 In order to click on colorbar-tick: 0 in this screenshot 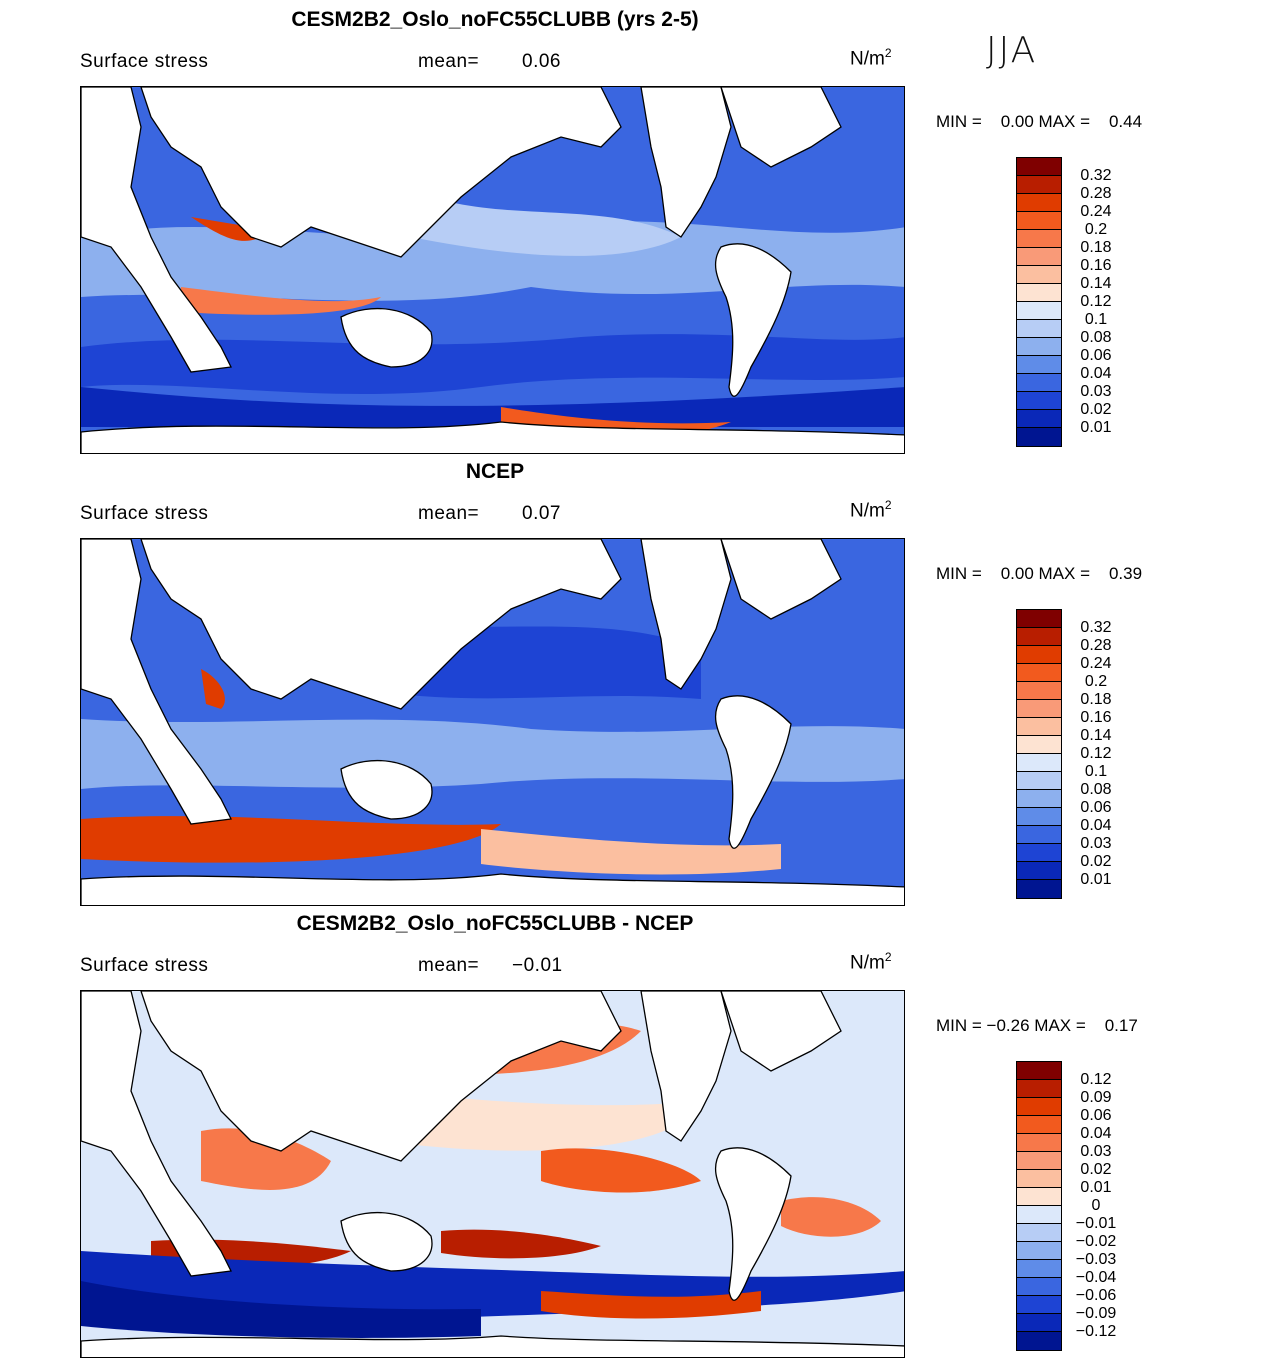, I will do `click(1096, 1205)`.